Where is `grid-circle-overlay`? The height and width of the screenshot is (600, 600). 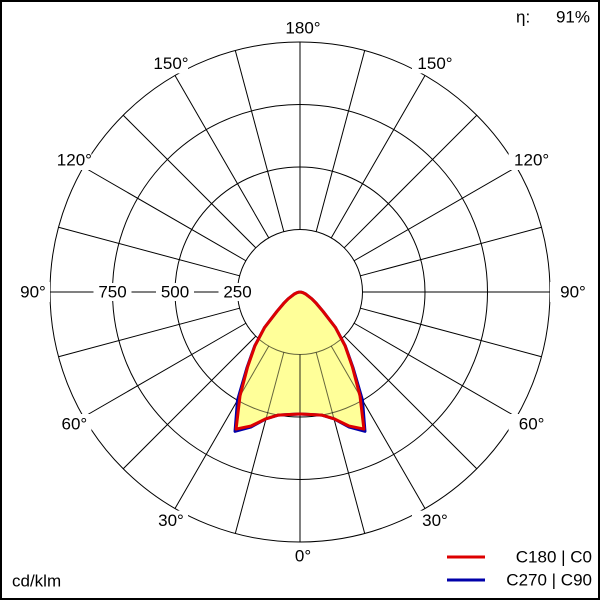 grid-circle-overlay is located at coordinates (300, 323).